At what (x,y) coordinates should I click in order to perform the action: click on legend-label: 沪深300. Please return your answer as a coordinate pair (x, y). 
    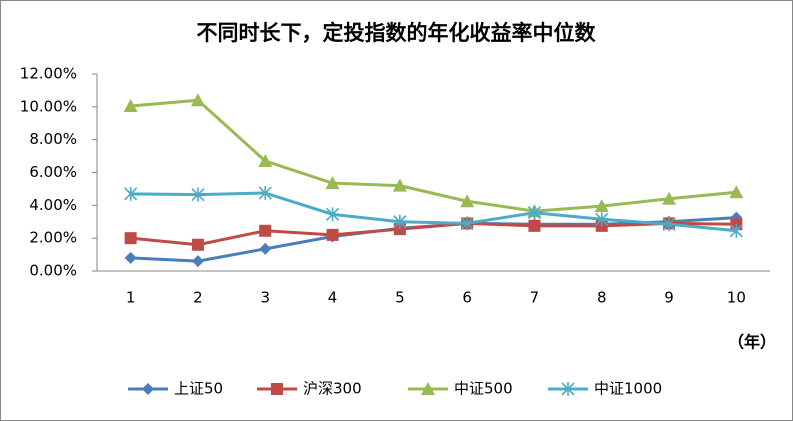
    Looking at the image, I should click on (332, 389).